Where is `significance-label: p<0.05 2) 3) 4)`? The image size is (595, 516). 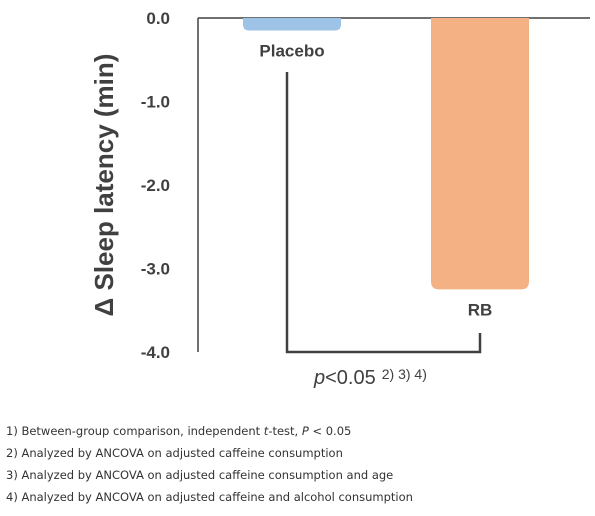 significance-label: p<0.05 2) 3) 4) is located at coordinates (370, 377).